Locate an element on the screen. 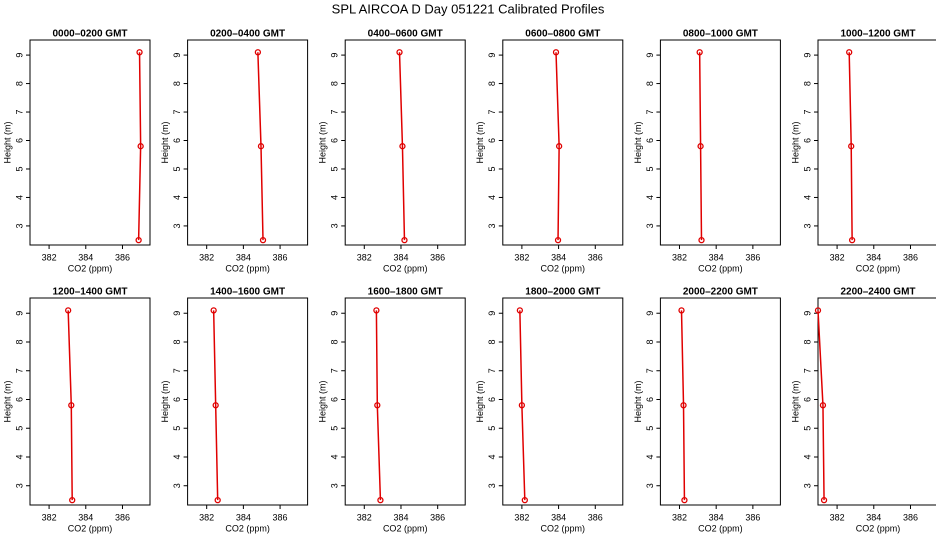 The image size is (936, 540). panel-title: 2000–2200 GMT is located at coordinates (720, 292).